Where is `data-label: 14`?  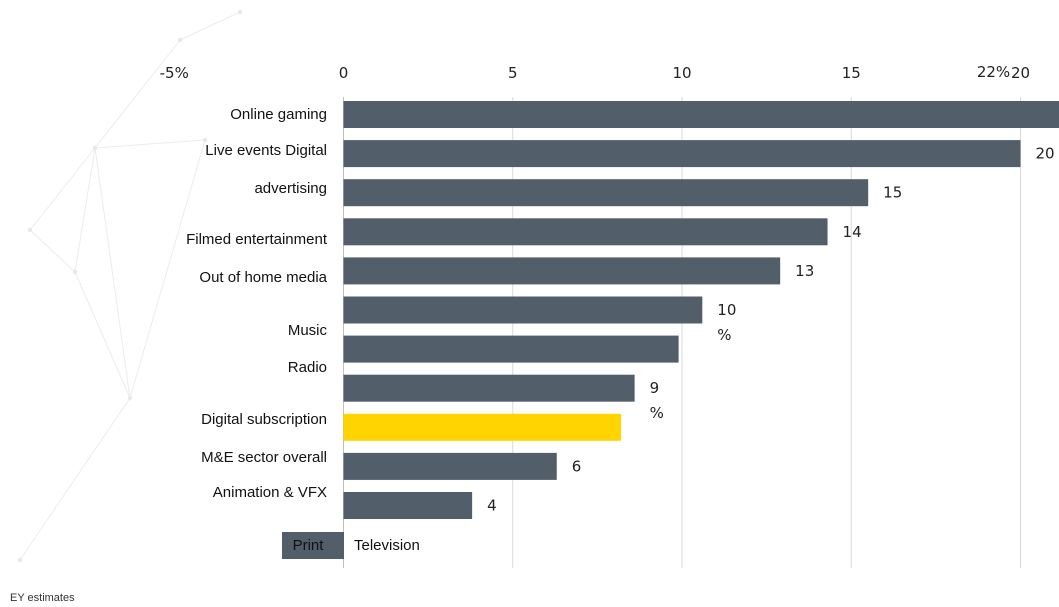 data-label: 14 is located at coordinates (852, 232).